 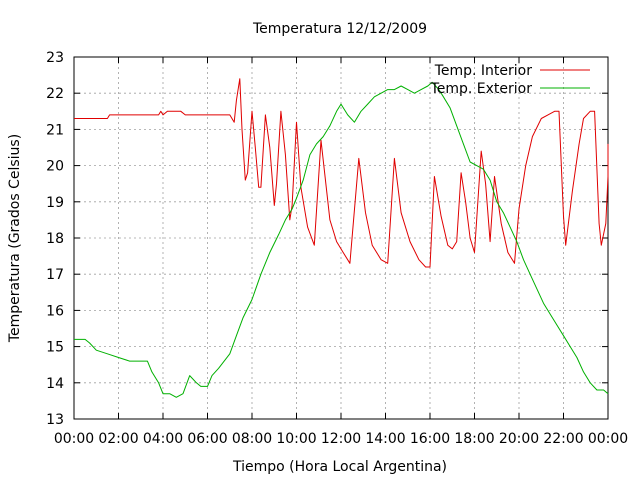 I want to click on y-tick-label: 16, so click(x=55, y=311).